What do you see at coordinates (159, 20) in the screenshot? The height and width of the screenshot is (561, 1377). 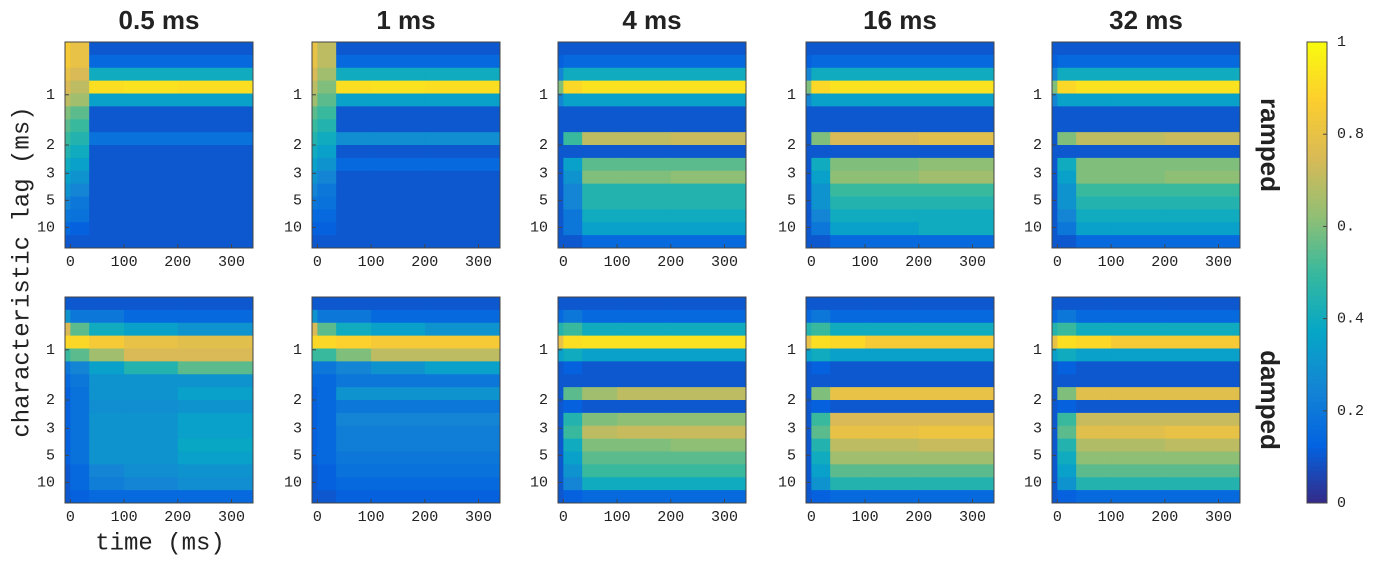 I see `column-title: 0.5 ms` at bounding box center [159, 20].